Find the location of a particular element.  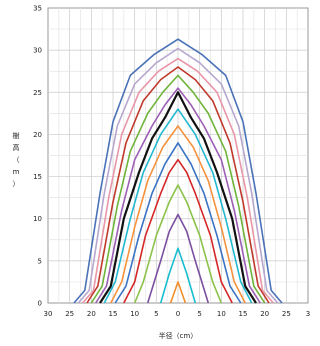

y-tick-label: 0 is located at coordinates (40, 304).